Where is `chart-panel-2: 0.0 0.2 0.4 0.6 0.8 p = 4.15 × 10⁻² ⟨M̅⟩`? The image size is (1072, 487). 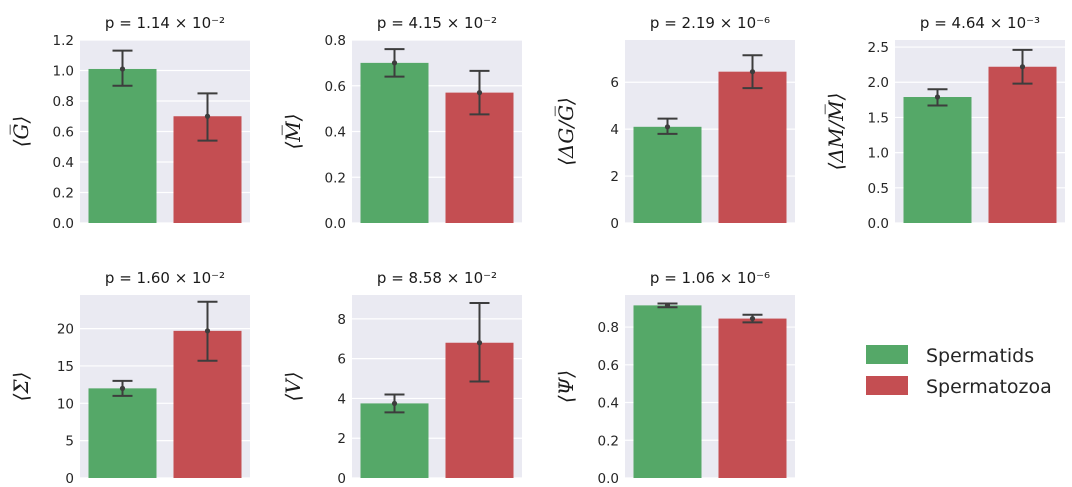
chart-panel-2: 0.0 0.2 0.4 0.6 0.8 p = 4.15 × 10⁻² ⟨M̅⟩ is located at coordinates (401, 123).